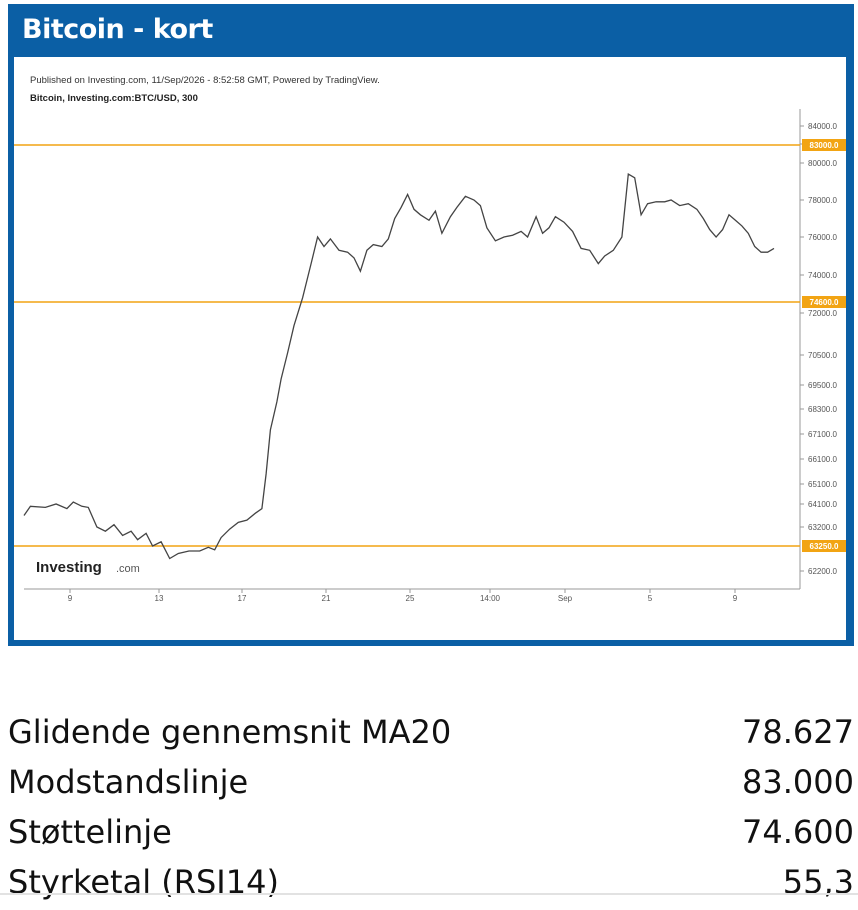  What do you see at coordinates (650, 598) in the screenshot?
I see `x-tick-label: 5` at bounding box center [650, 598].